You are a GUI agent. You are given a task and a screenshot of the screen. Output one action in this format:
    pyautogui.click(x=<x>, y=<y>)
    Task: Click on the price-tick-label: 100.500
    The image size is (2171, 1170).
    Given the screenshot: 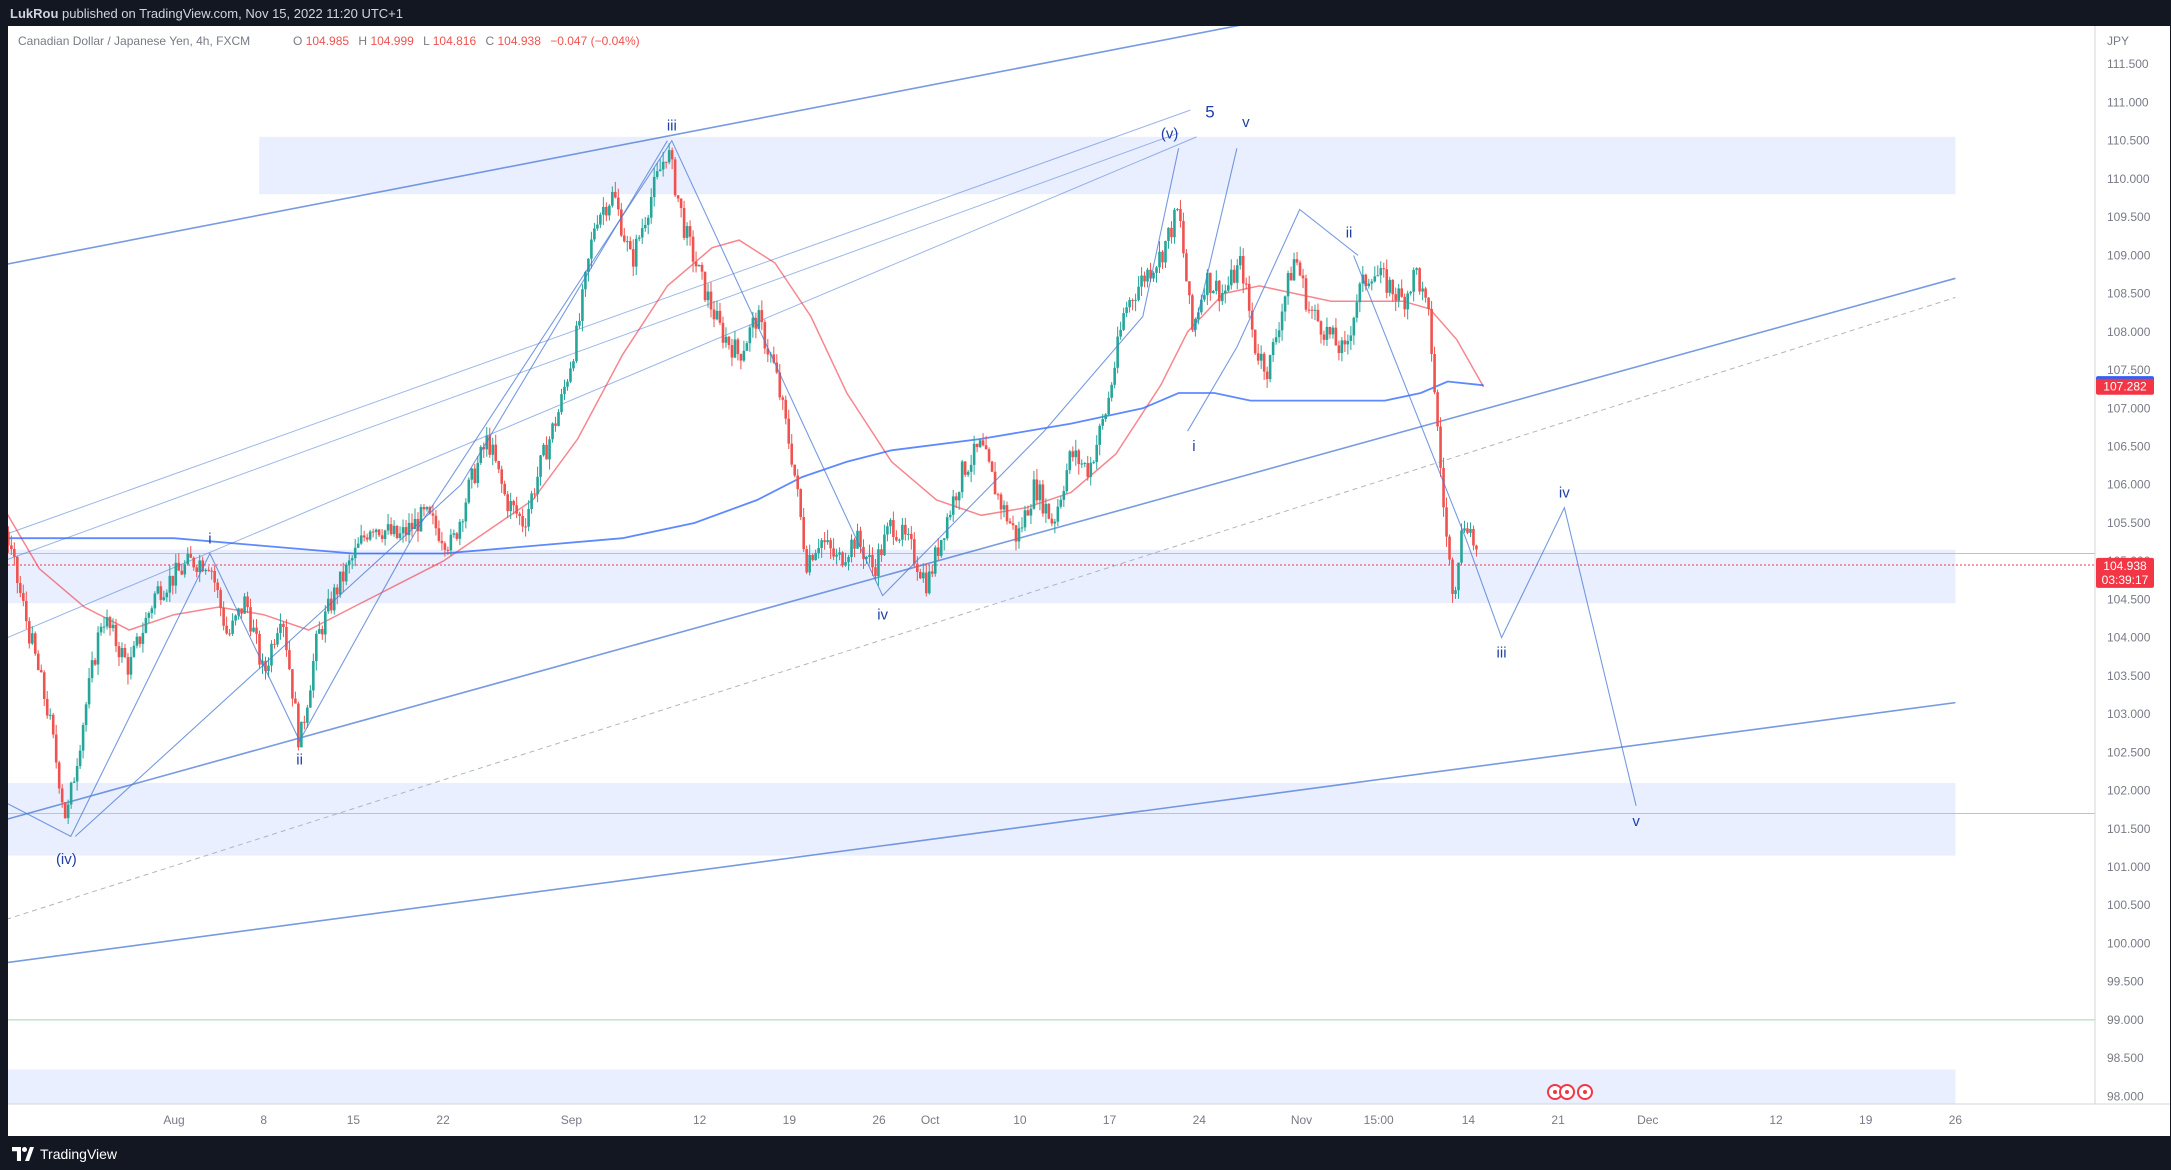 What is the action you would take?
    pyautogui.click(x=2129, y=905)
    